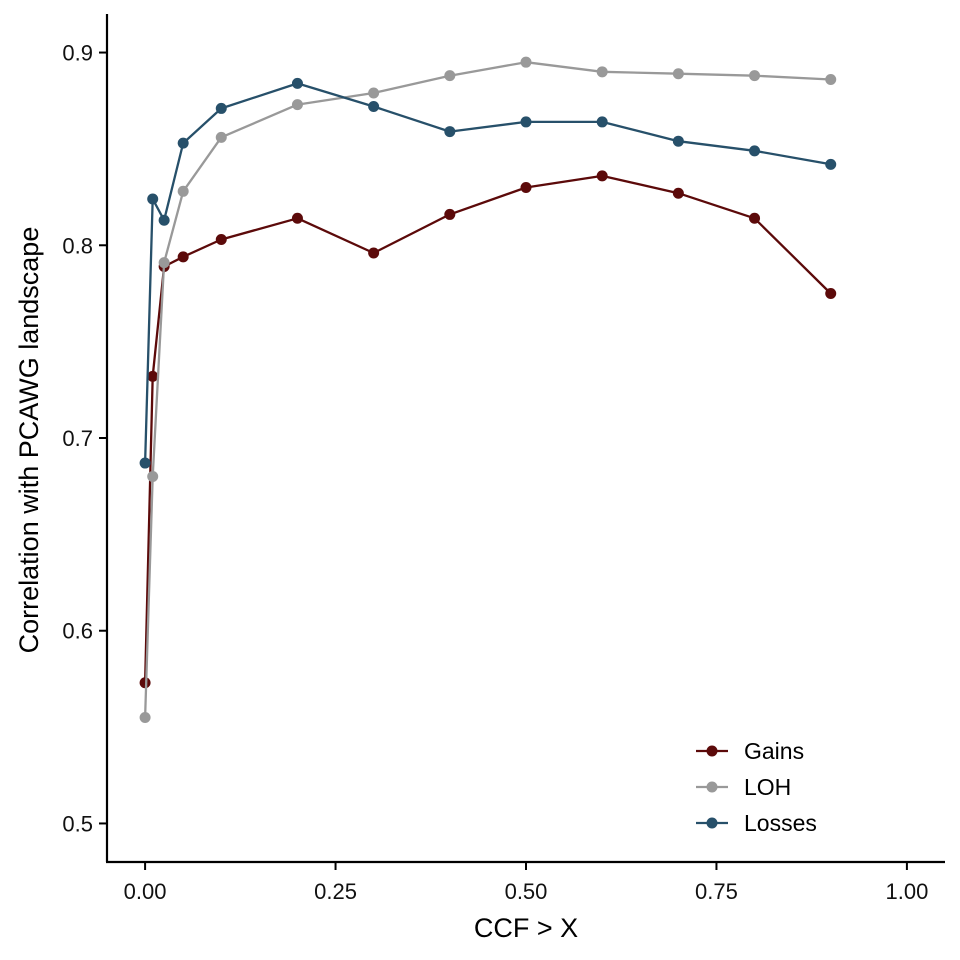 This screenshot has height=960, width=960. Describe the element at coordinates (526, 891) in the screenshot. I see `x-tick-label: 0.50` at that location.